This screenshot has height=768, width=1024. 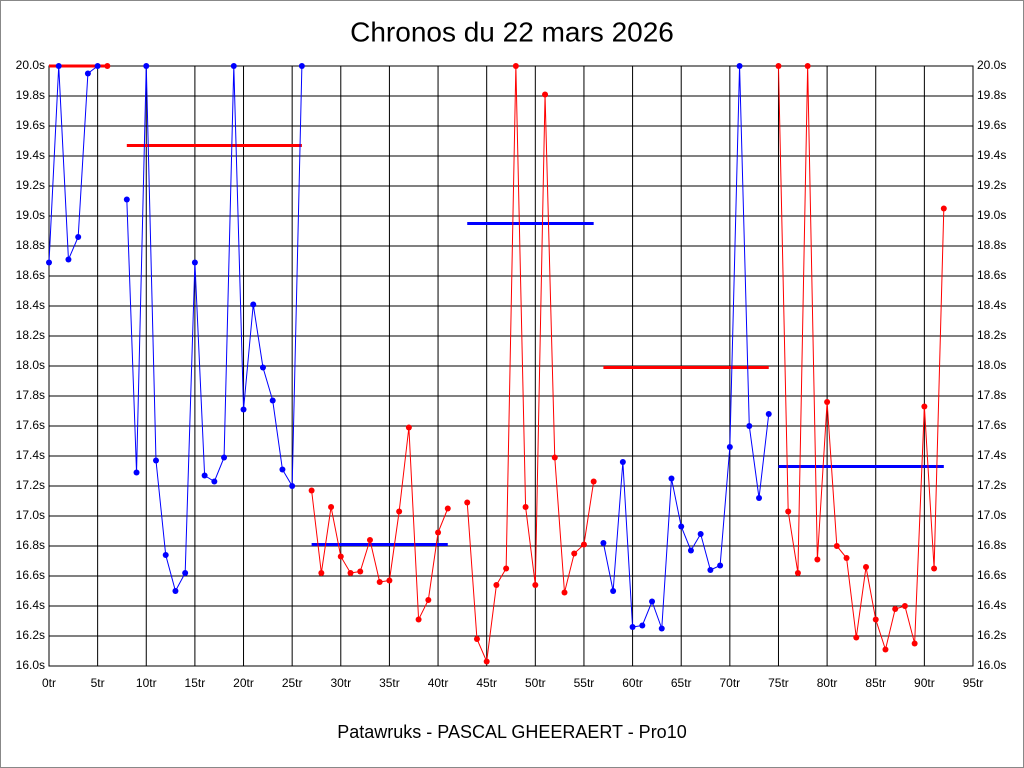 I want to click on x-tick-label: 95tr, so click(x=973, y=683).